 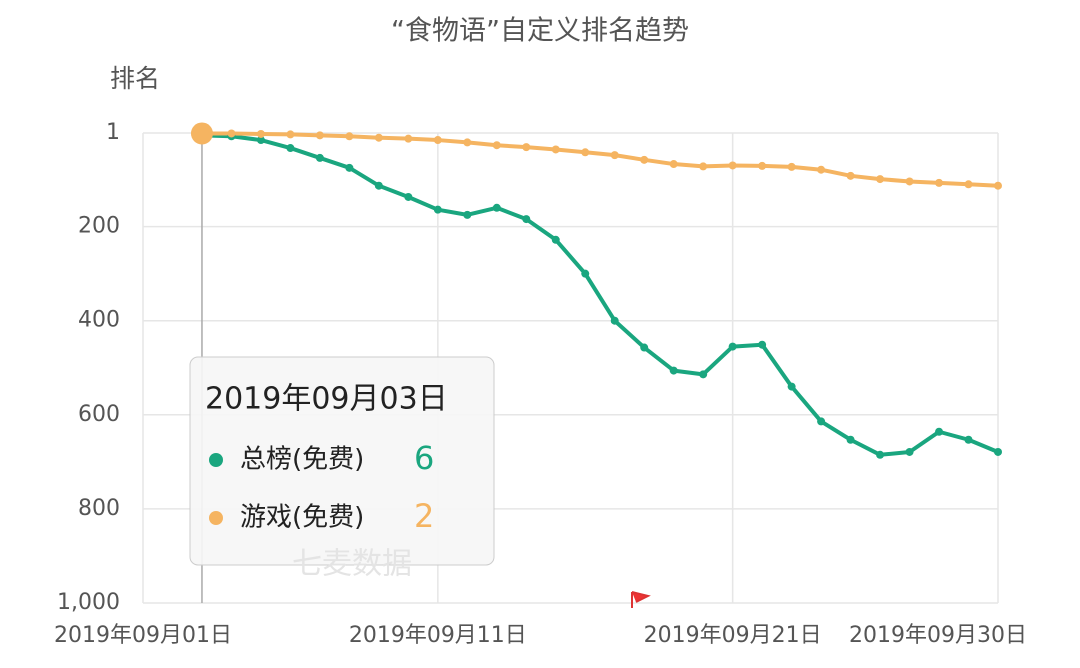 What do you see at coordinates (600, 159) in the screenshot?
I see `series-line` at bounding box center [600, 159].